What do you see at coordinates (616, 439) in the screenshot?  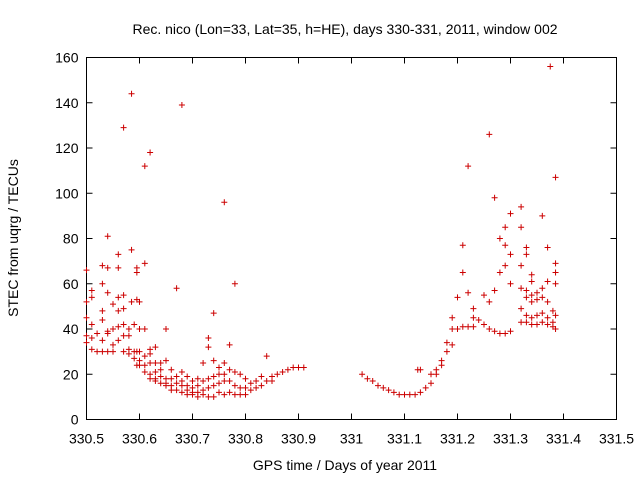 I see `x-tick-label: 331.5` at bounding box center [616, 439].